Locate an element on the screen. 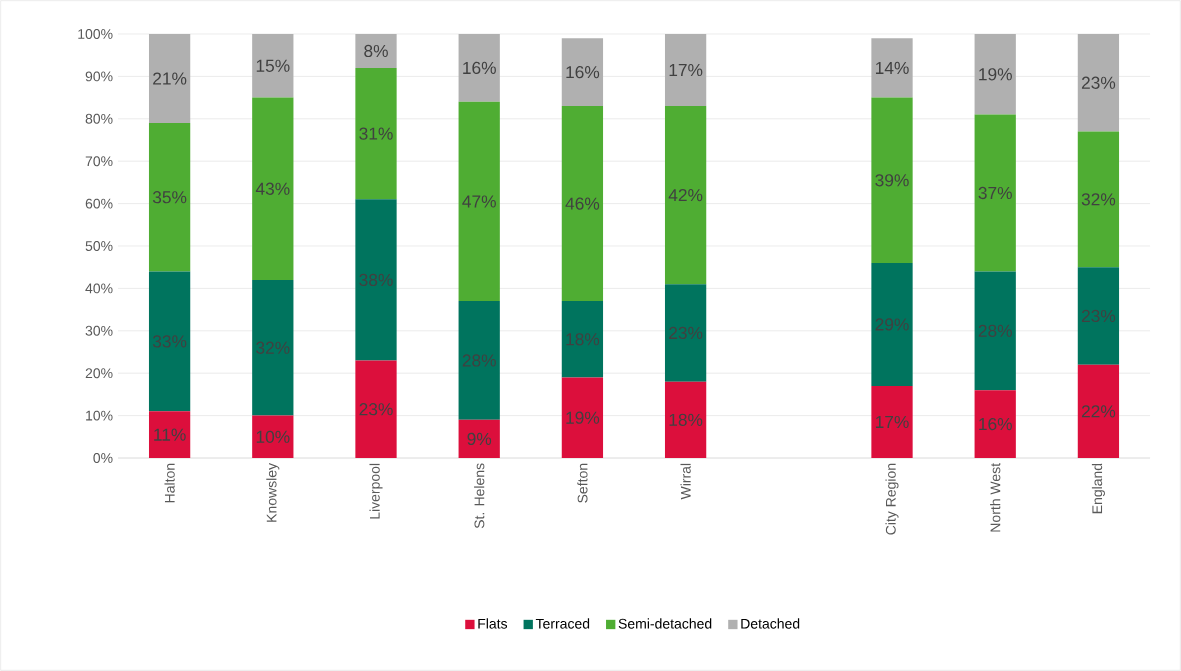  data-label: 14% is located at coordinates (892, 67).